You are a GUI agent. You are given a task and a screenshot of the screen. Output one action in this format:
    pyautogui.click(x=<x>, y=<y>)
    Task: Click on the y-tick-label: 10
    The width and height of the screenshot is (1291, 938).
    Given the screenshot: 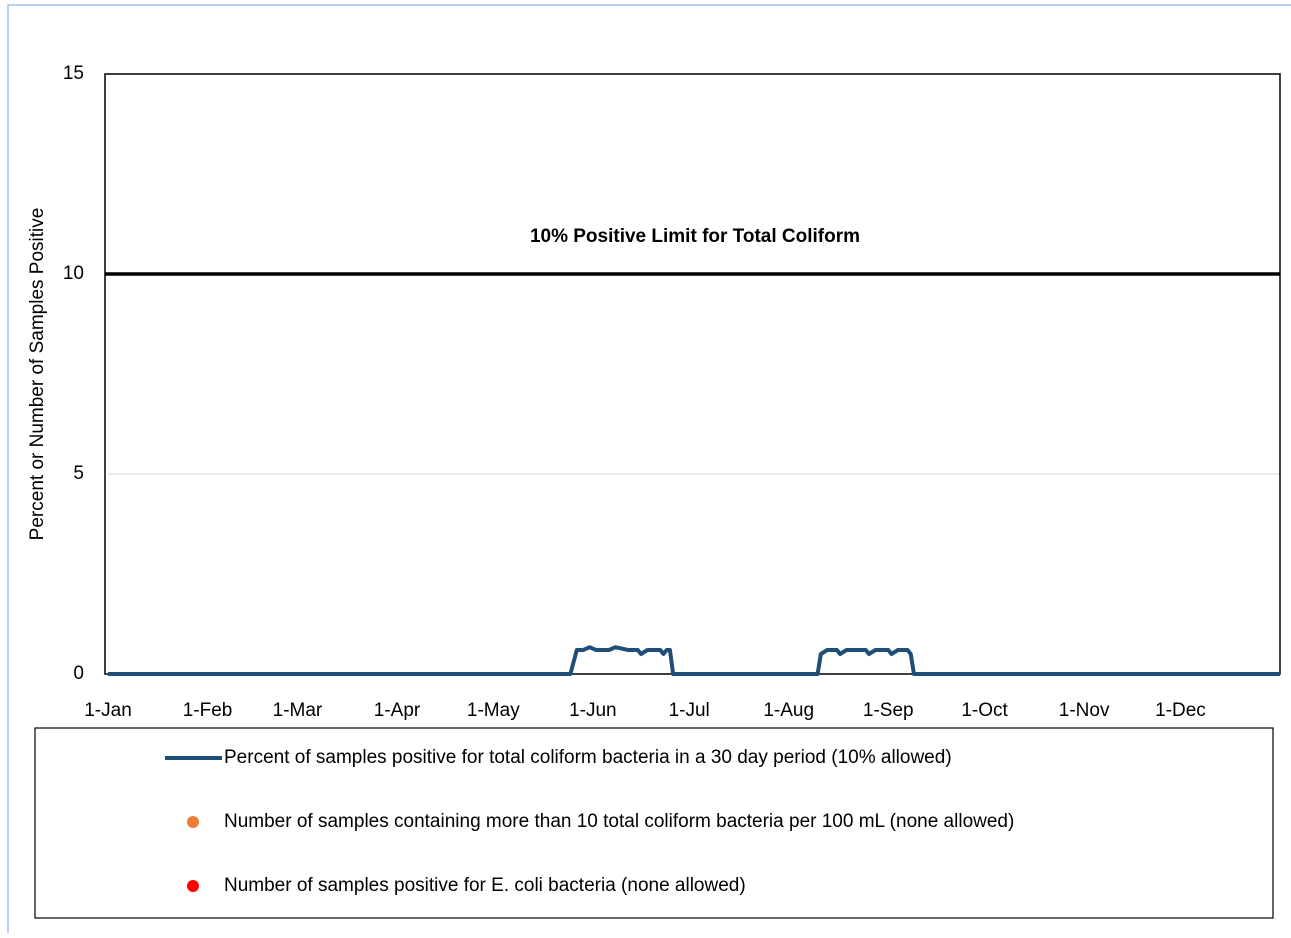 What is the action you would take?
    pyautogui.click(x=73, y=273)
    